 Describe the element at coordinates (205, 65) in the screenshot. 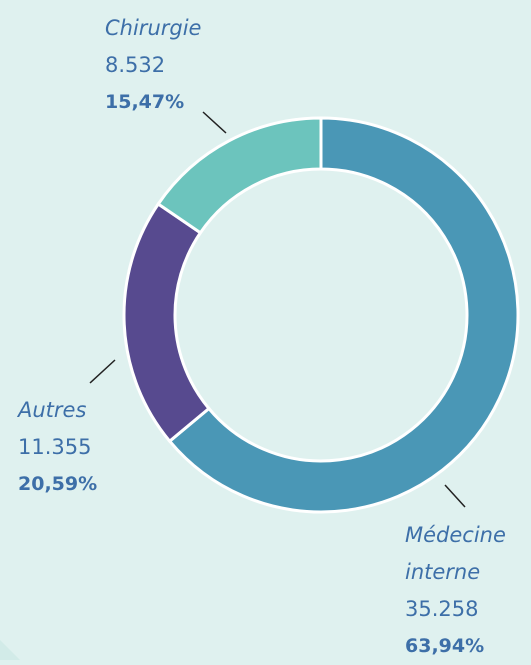

I see `label-group: Chirurgie 8.532 15,47%` at that location.